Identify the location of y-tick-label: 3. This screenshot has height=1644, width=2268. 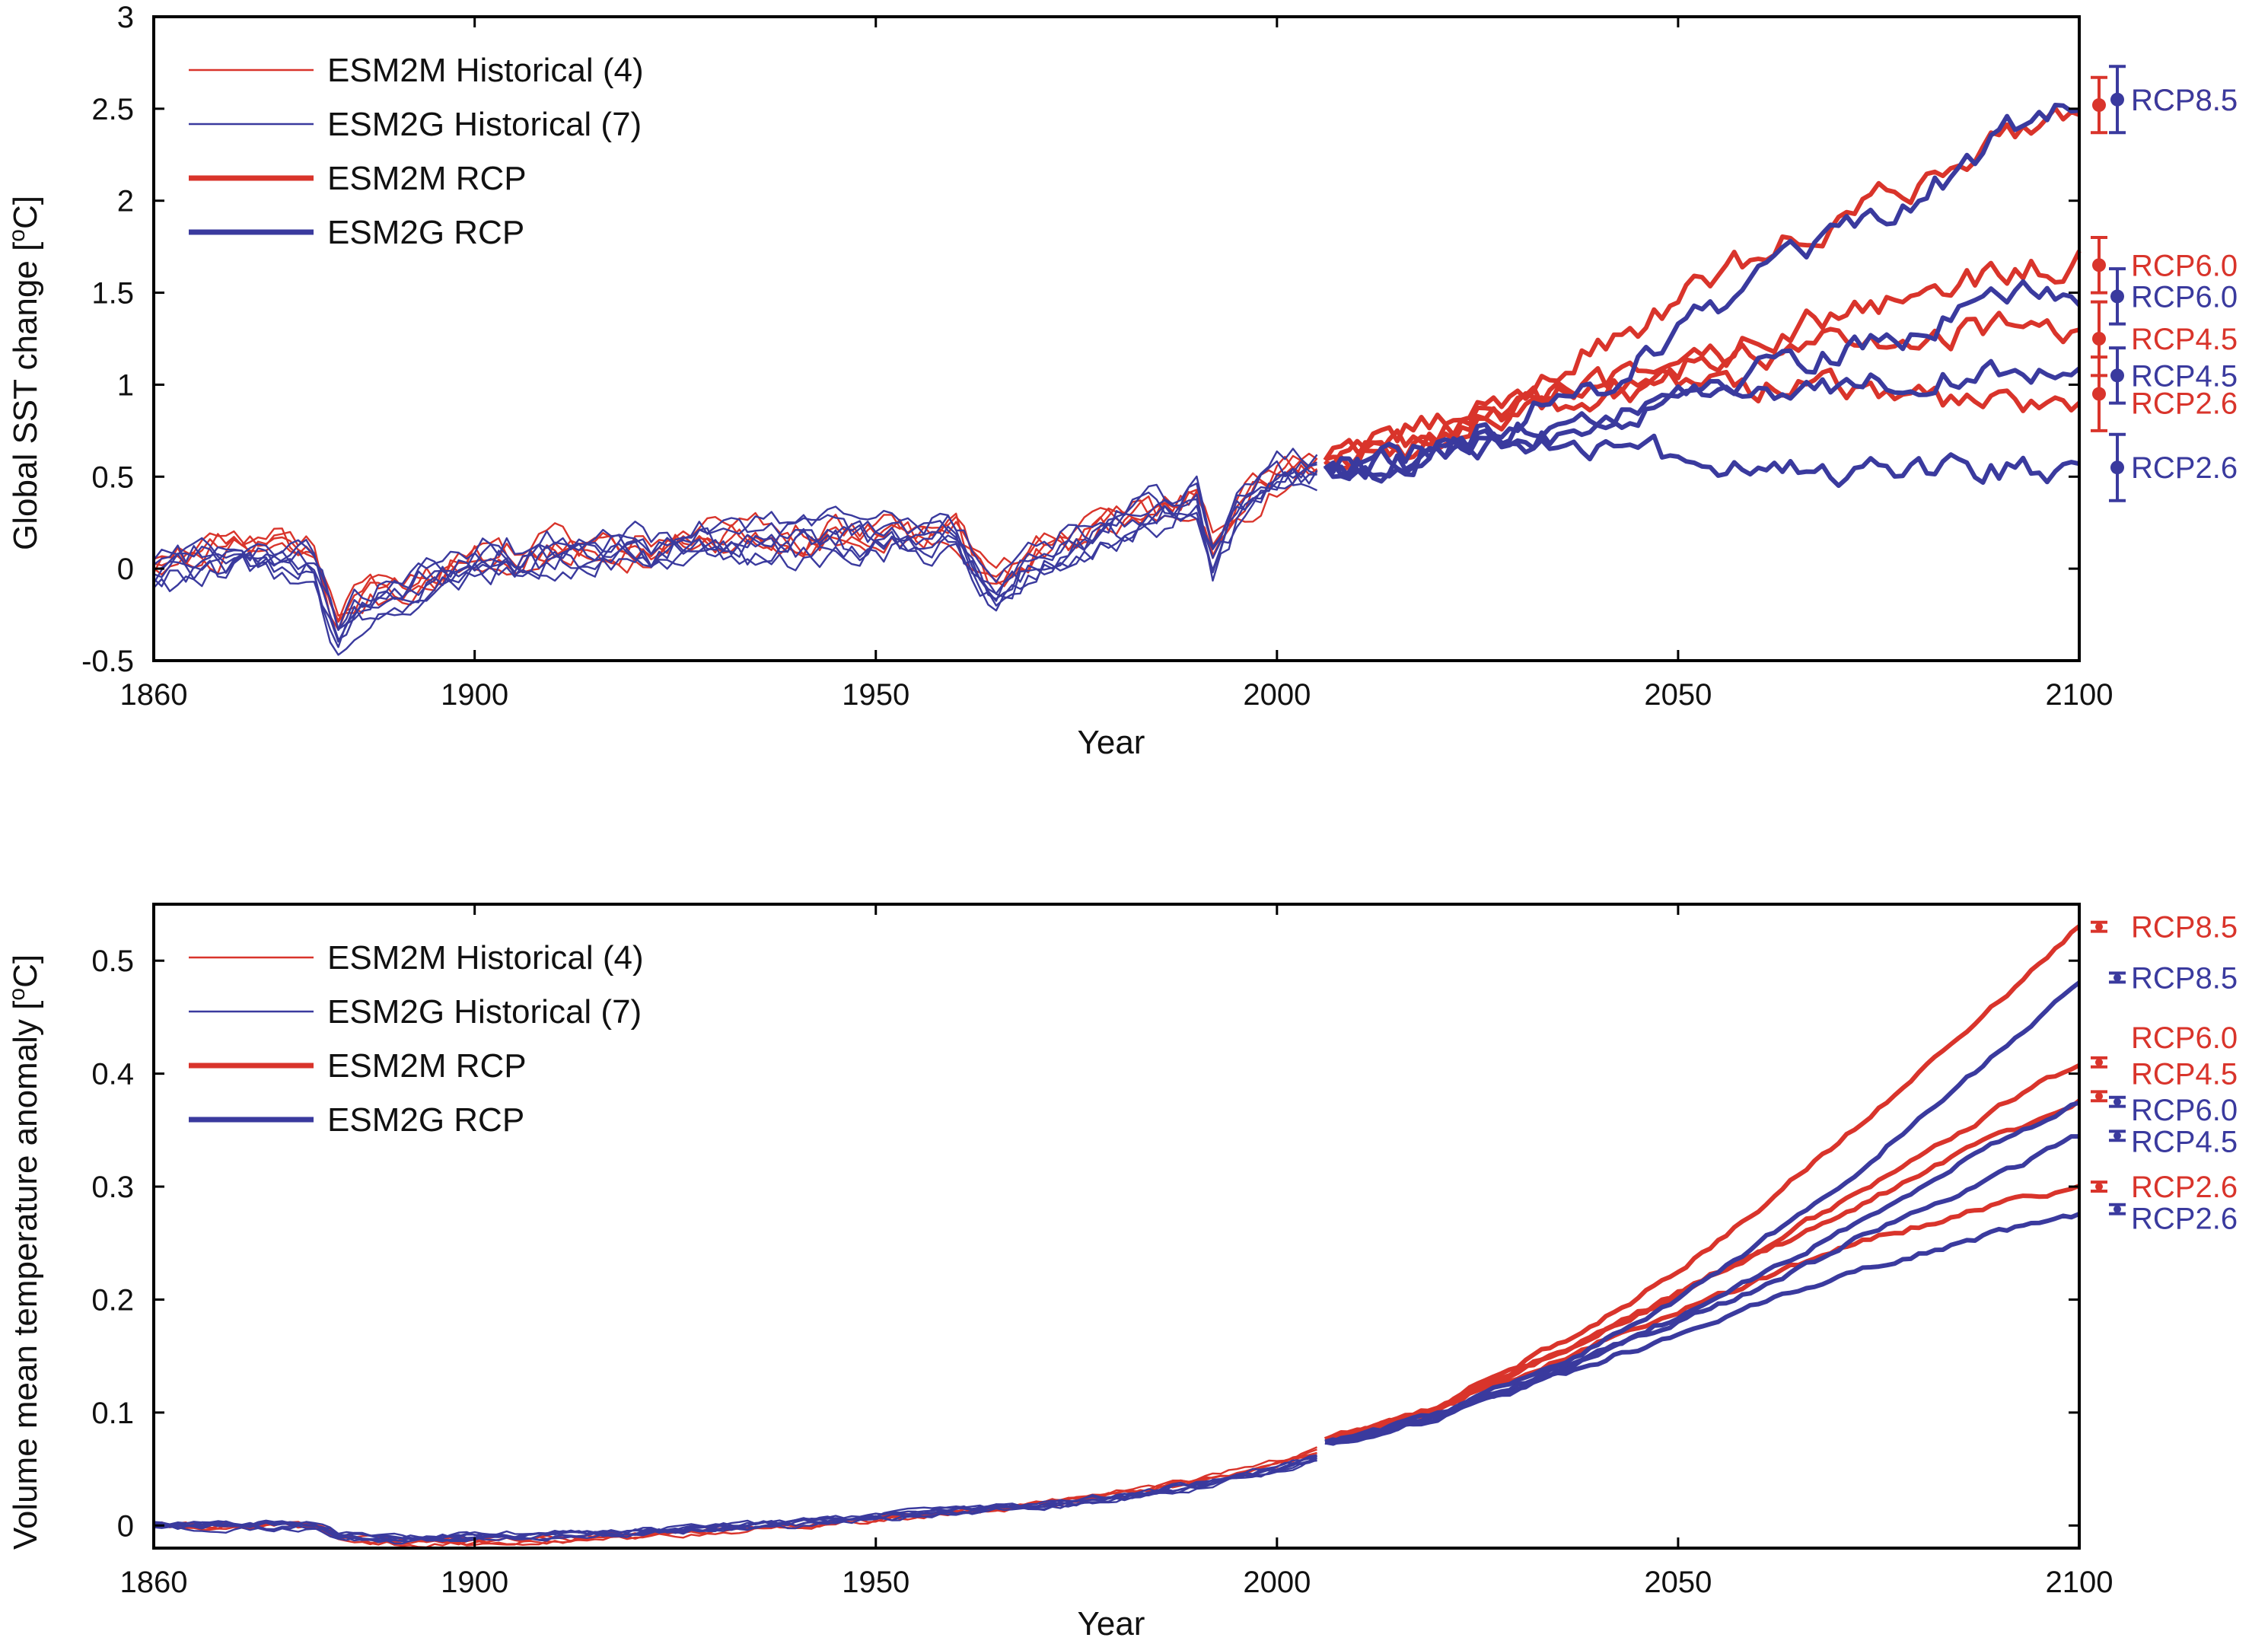
(126, 17).